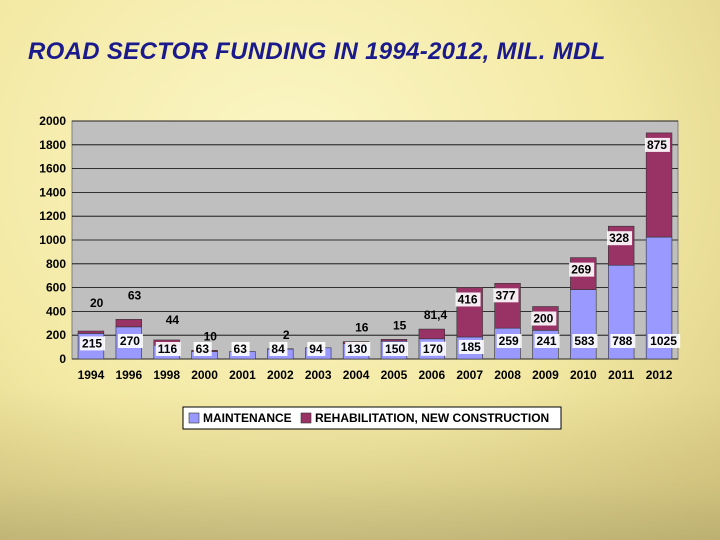 This screenshot has height=540, width=720. What do you see at coordinates (91, 375) in the screenshot?
I see `x-tick-label: 1994` at bounding box center [91, 375].